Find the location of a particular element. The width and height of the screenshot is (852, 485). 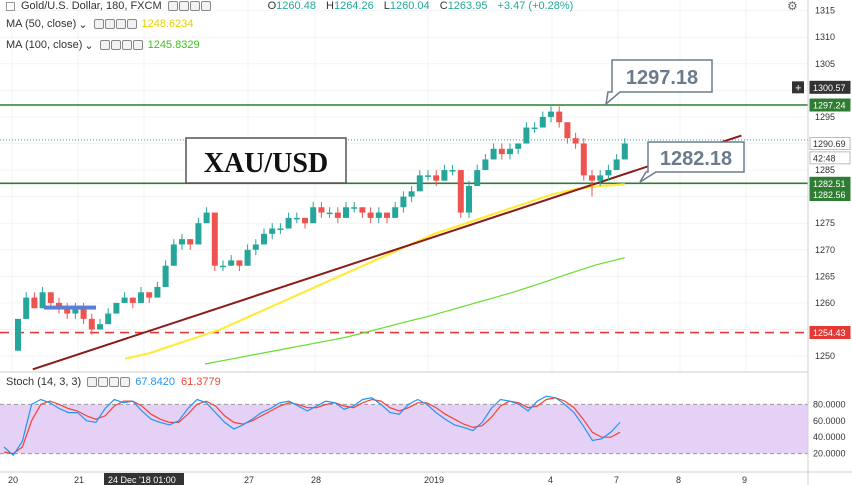

low-value: 1260.04 is located at coordinates (409, 6).